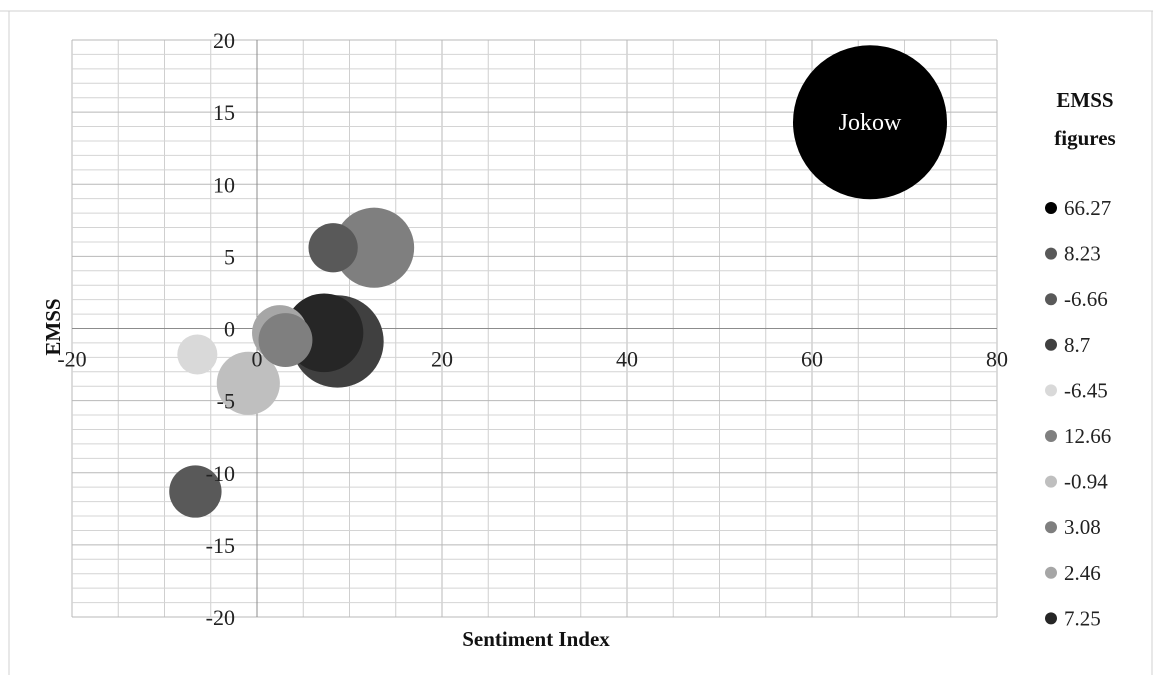 The width and height of the screenshot is (1153, 675). I want to click on legend-item: 7.25, so click(1073, 618).